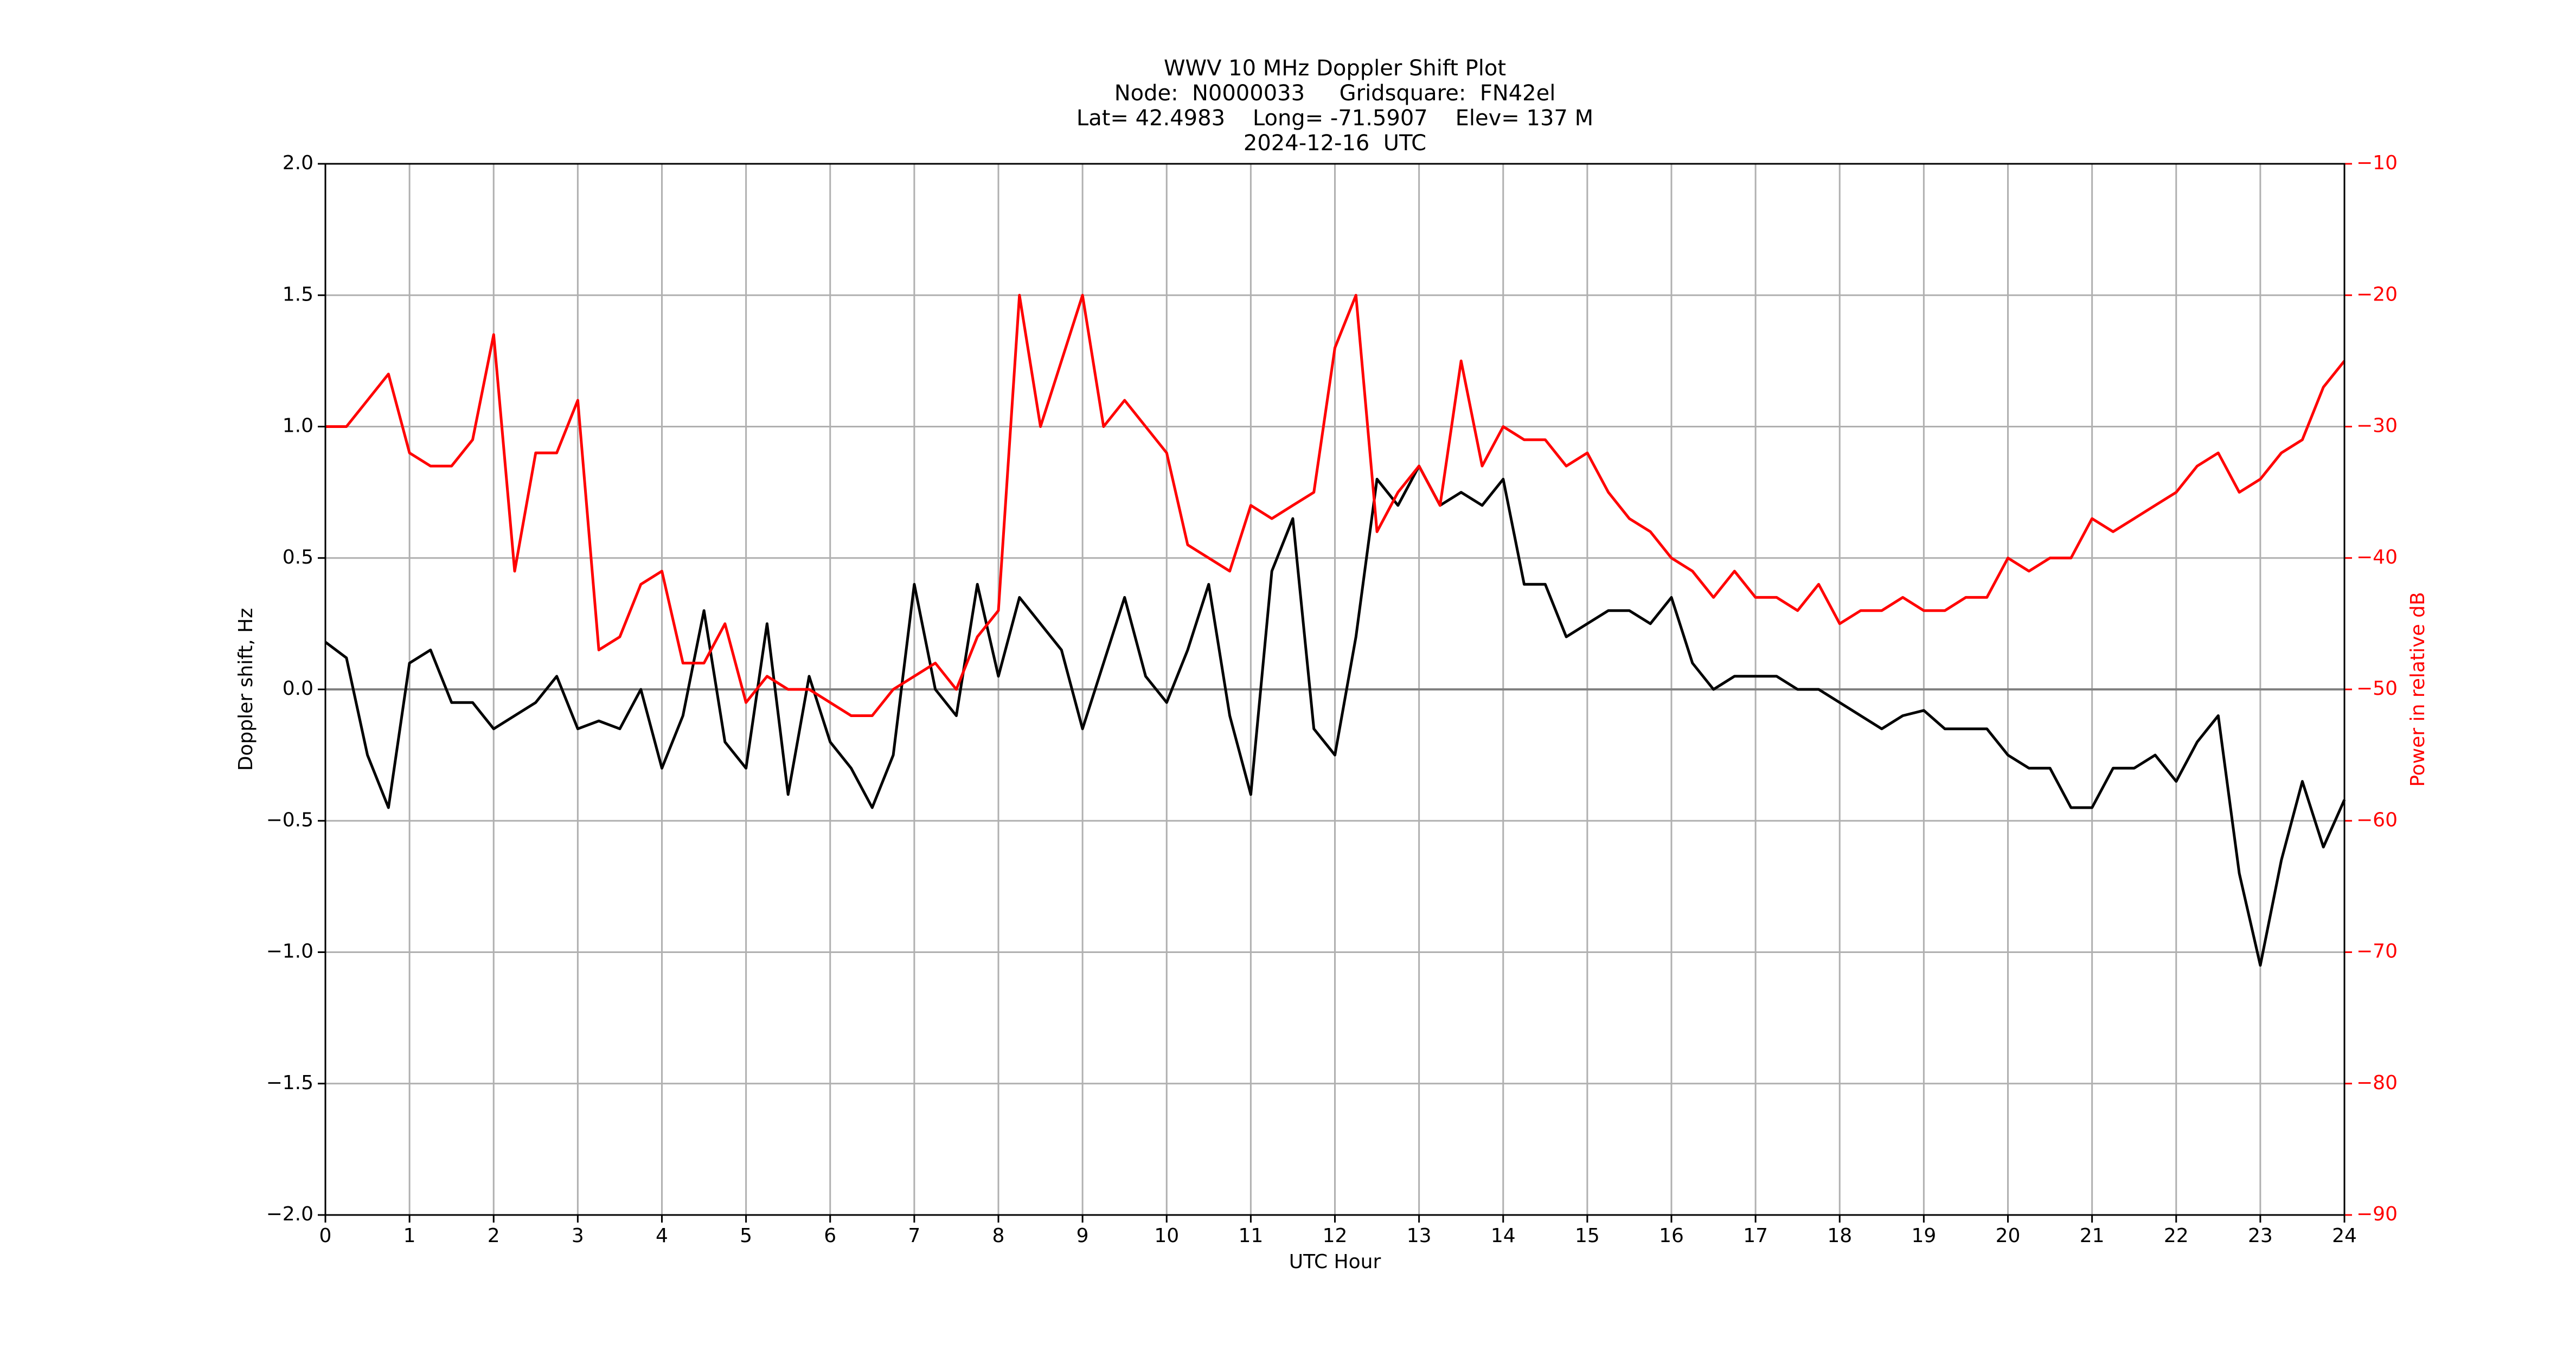  Describe the element at coordinates (298, 688) in the screenshot. I see `y-tick-label: 0.0` at that location.